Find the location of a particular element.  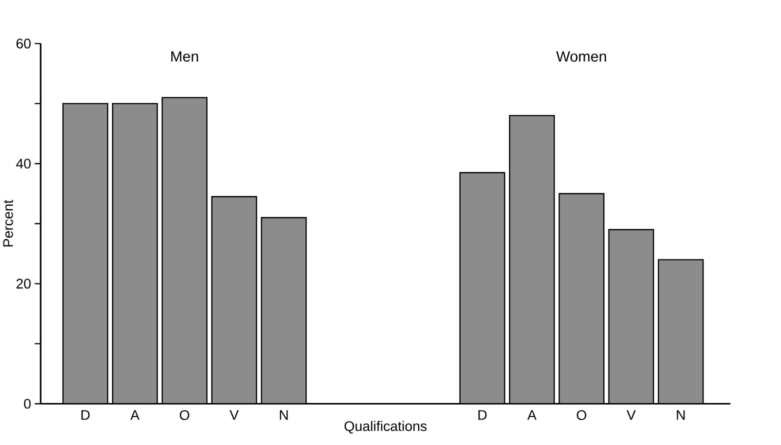

y-tick-label: 60 is located at coordinates (23, 43).